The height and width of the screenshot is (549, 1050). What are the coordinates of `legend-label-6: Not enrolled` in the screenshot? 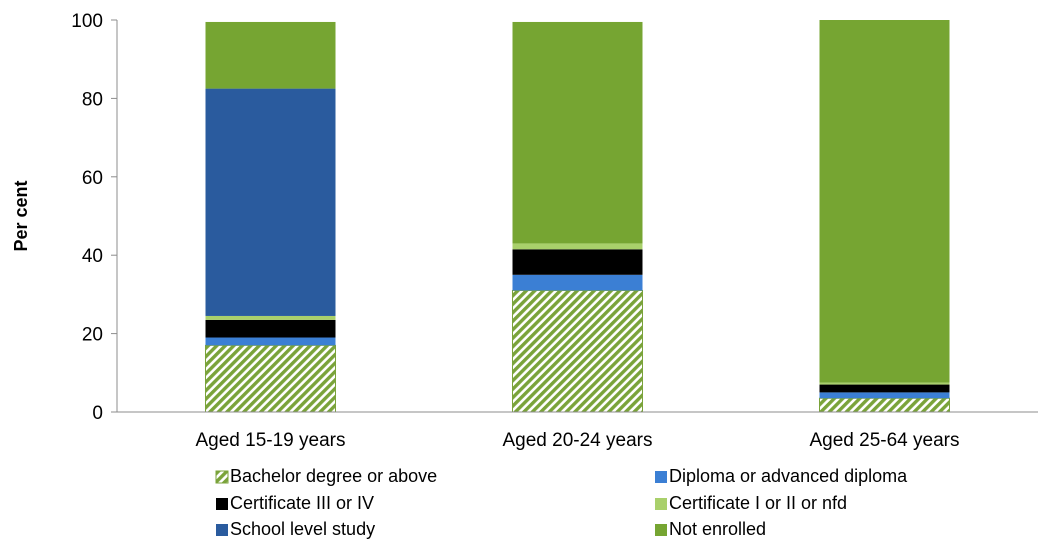 It's located at (717, 529).